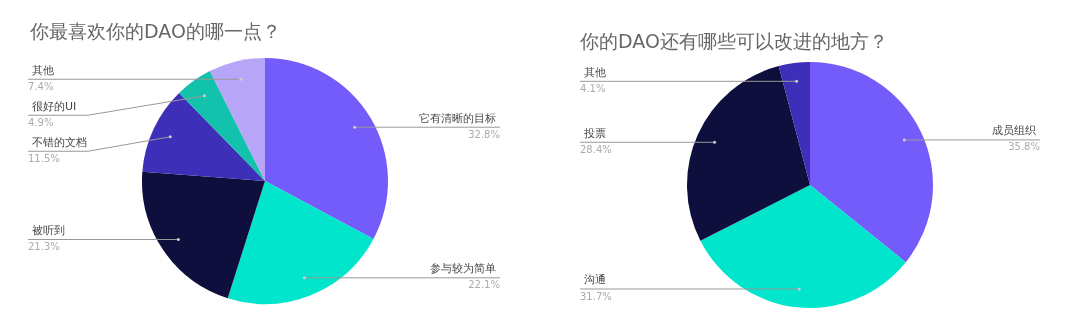  Describe the element at coordinates (59, 142) in the screenshot. I see `slice-label: 不错的文档` at that location.